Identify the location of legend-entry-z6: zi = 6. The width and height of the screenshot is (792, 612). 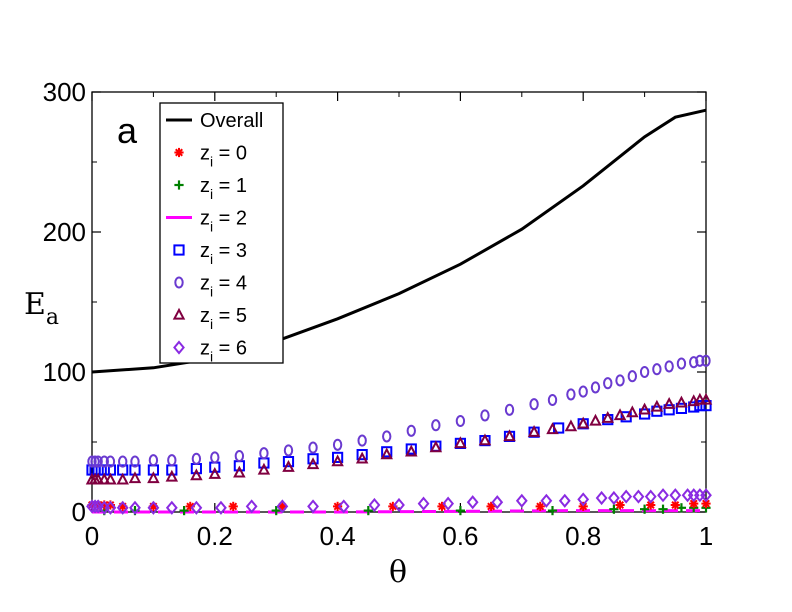
(210, 351).